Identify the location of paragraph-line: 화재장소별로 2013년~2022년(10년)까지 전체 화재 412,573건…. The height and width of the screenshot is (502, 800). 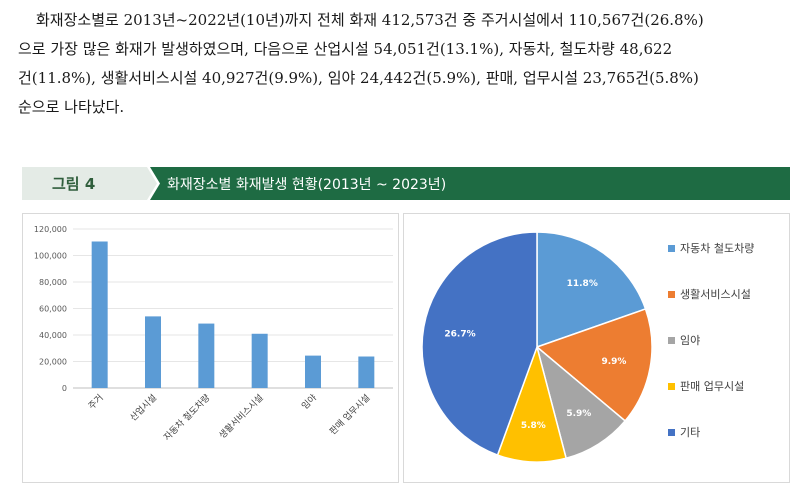
(370, 20).